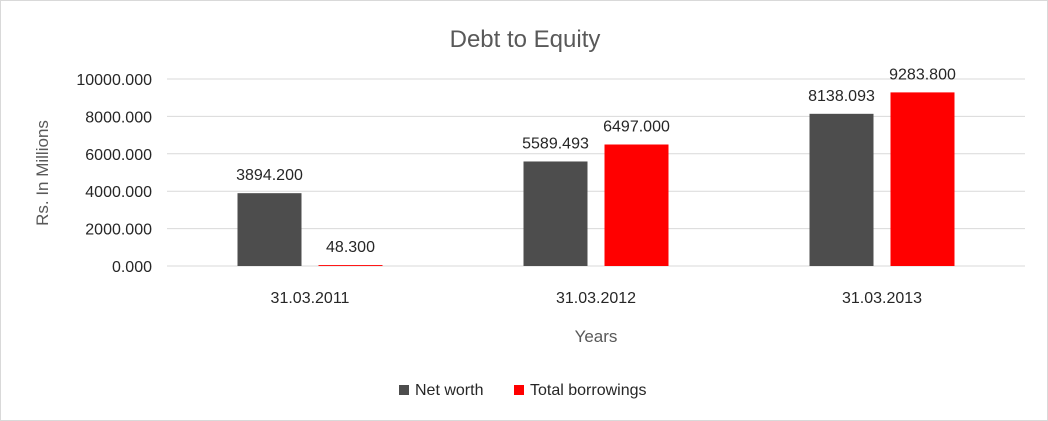 The image size is (1048, 421). I want to click on data-label: 3894.200, so click(269, 175).